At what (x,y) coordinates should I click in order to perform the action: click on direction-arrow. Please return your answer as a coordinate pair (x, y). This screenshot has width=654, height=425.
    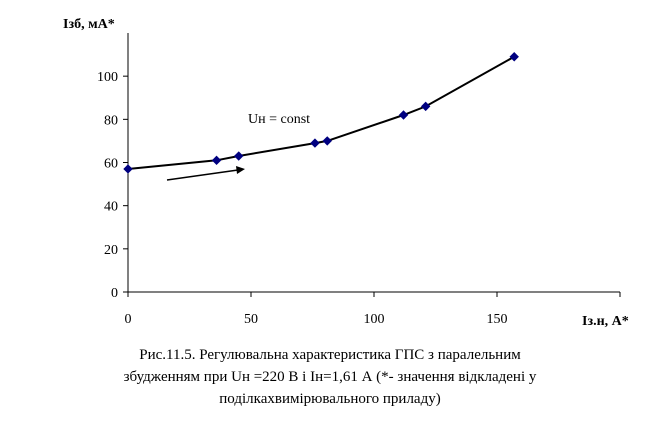
    Looking at the image, I should click on (205, 173).